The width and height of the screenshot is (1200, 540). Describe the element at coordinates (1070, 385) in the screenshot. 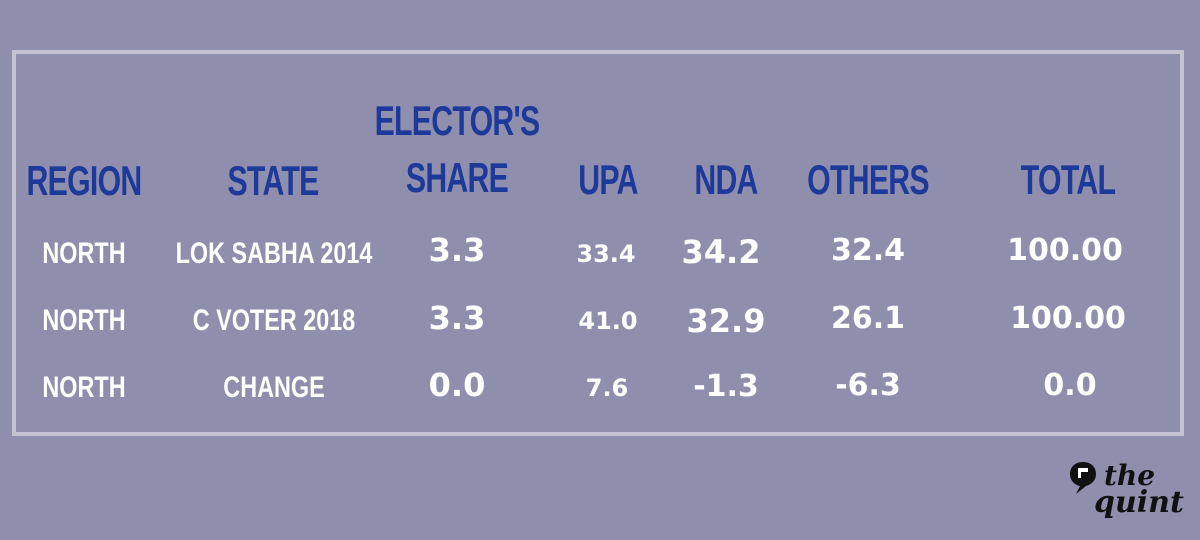

I see `row3-total: 0.0` at that location.